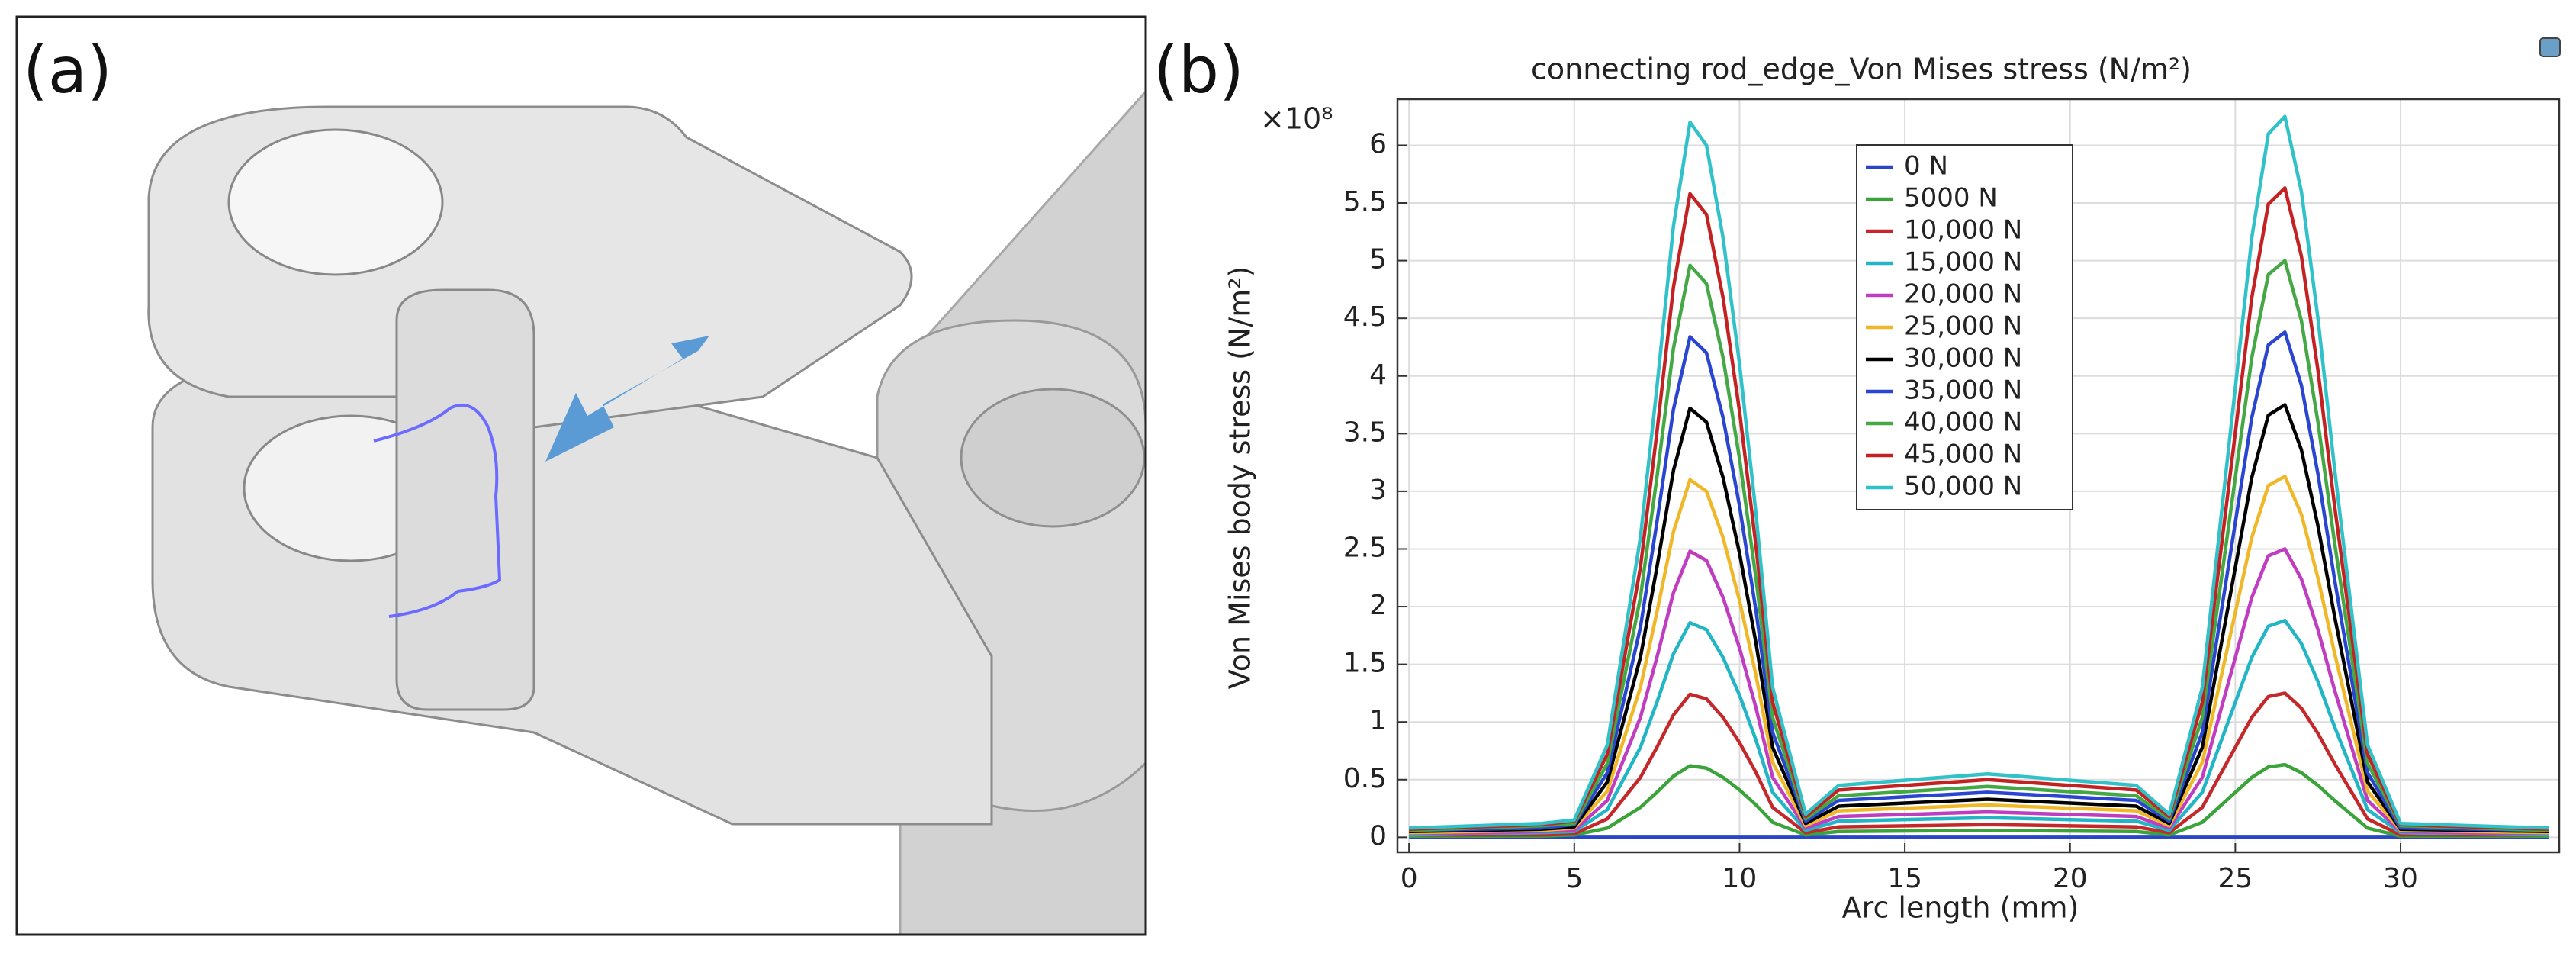  Describe the element at coordinates (2235, 879) in the screenshot. I see `x-tick-label: 25` at that location.